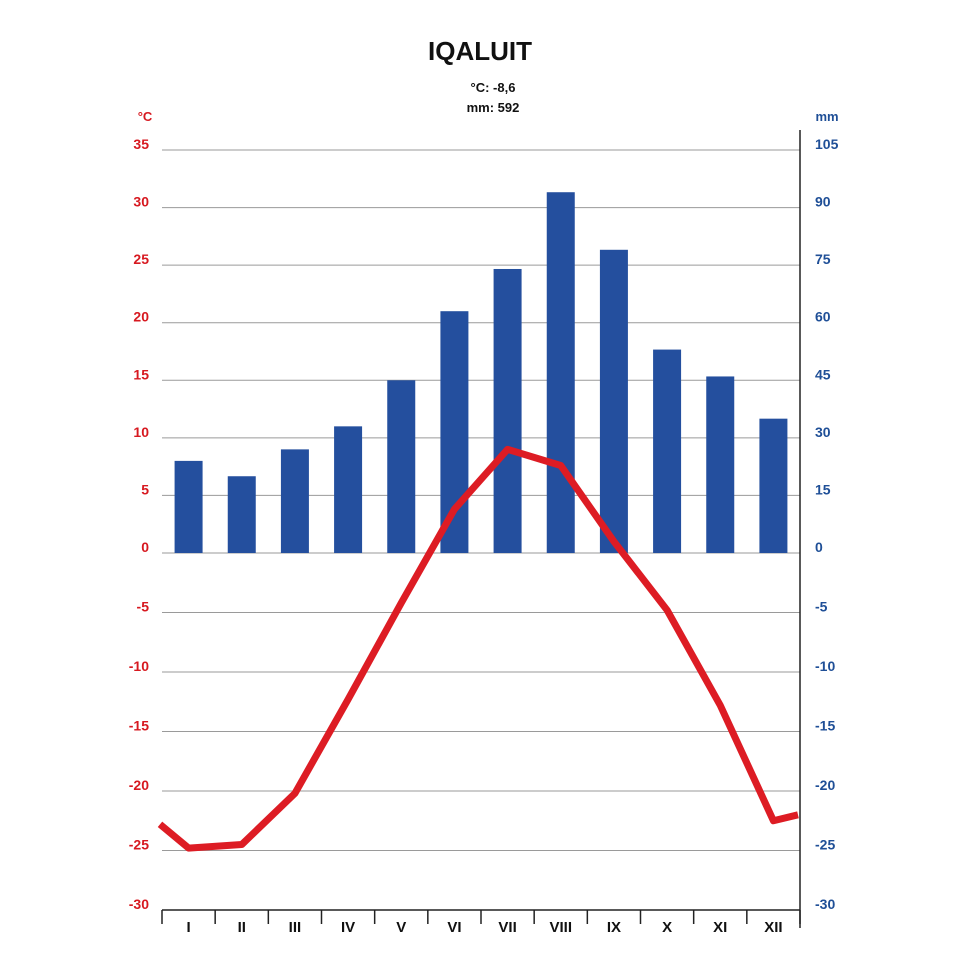 This screenshot has height=955, width=960. Describe the element at coordinates (454, 432) in the screenshot. I see `precip-bar-VI` at that location.